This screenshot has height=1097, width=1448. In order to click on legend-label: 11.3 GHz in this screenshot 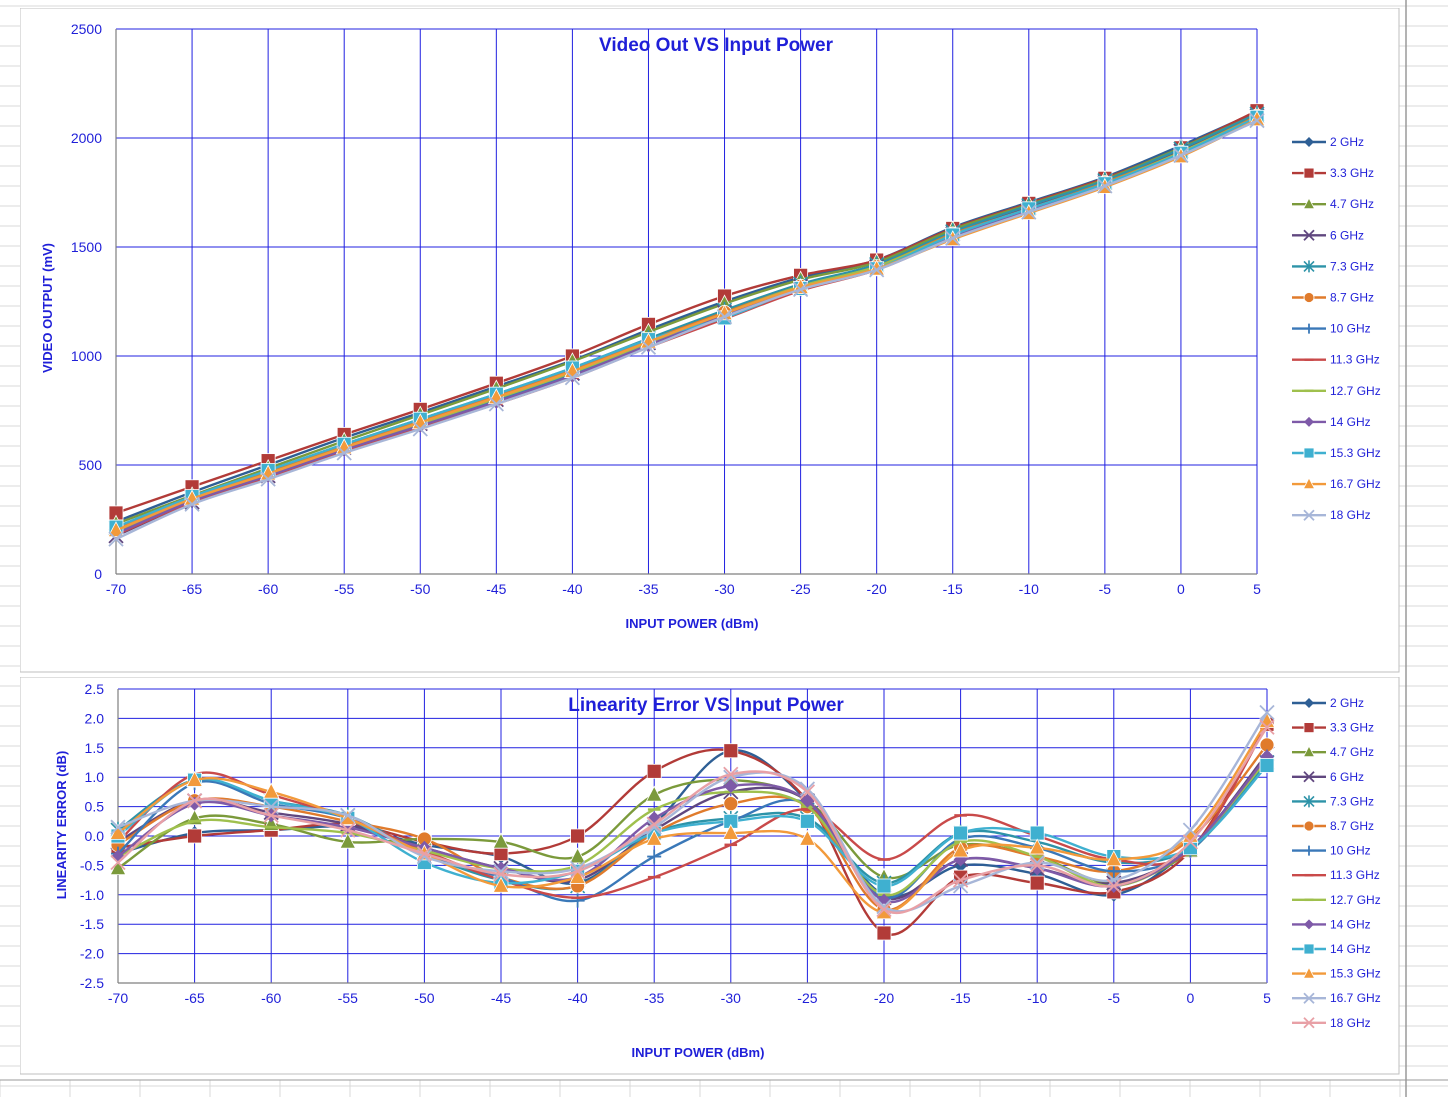, I will do `click(1355, 360)`.